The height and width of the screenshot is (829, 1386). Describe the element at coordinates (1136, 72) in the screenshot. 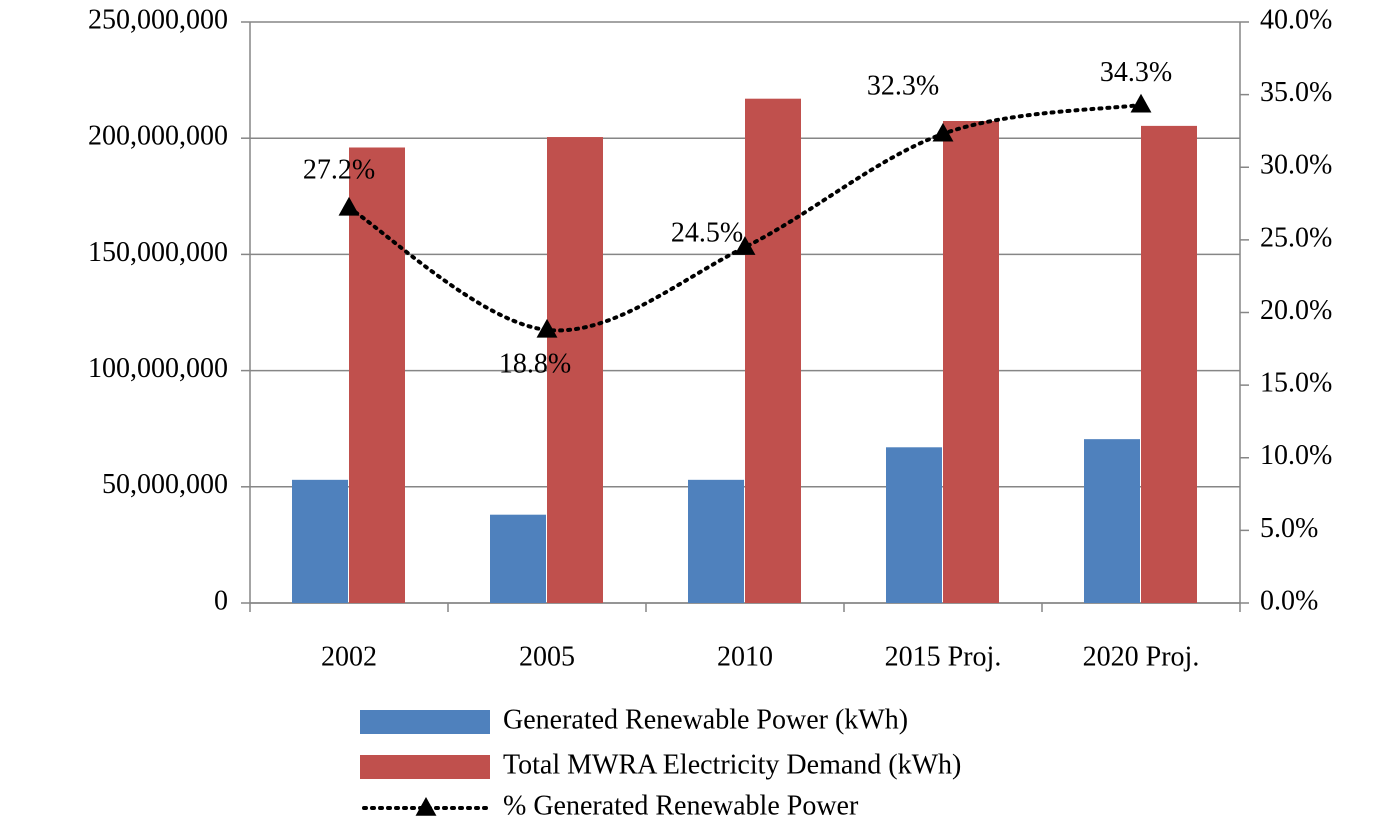

I see `data-label: 34.3%` at that location.